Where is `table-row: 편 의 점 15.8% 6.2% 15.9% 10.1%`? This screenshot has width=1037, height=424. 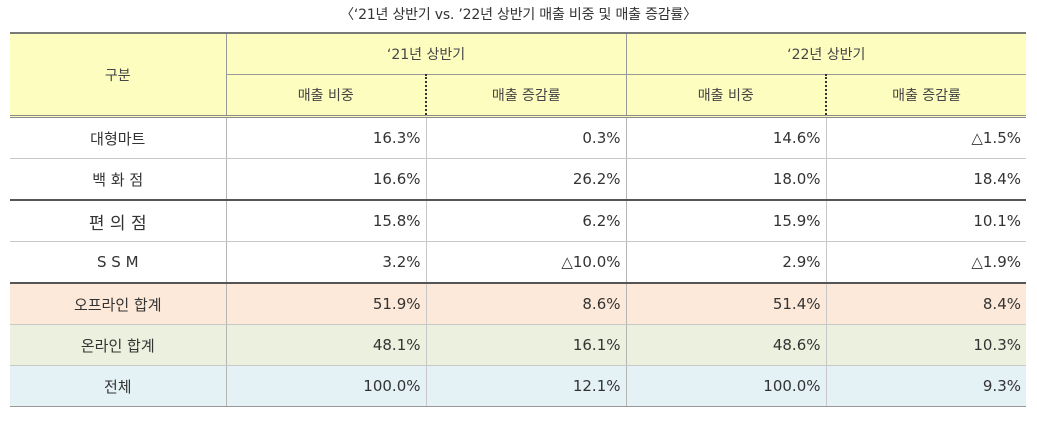 table-row: 편 의 점 15.8% 6.2% 15.9% 10.1% is located at coordinates (518, 221).